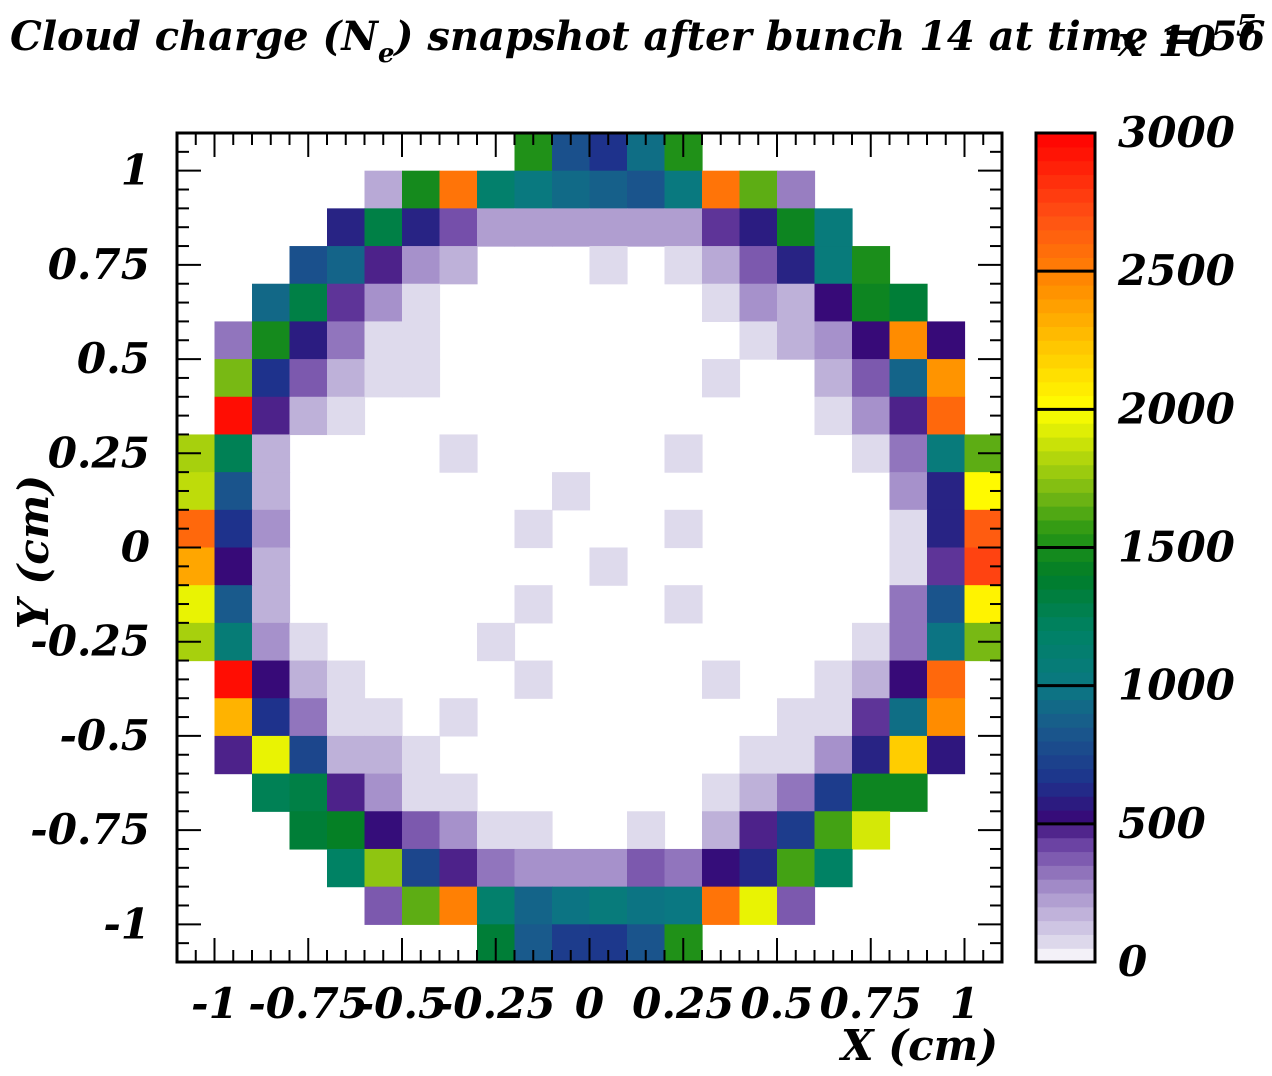 The height and width of the screenshot is (1076, 1272). What do you see at coordinates (1166, 41) in the screenshot?
I see `colorbar-multiplier: x 10` at bounding box center [1166, 41].